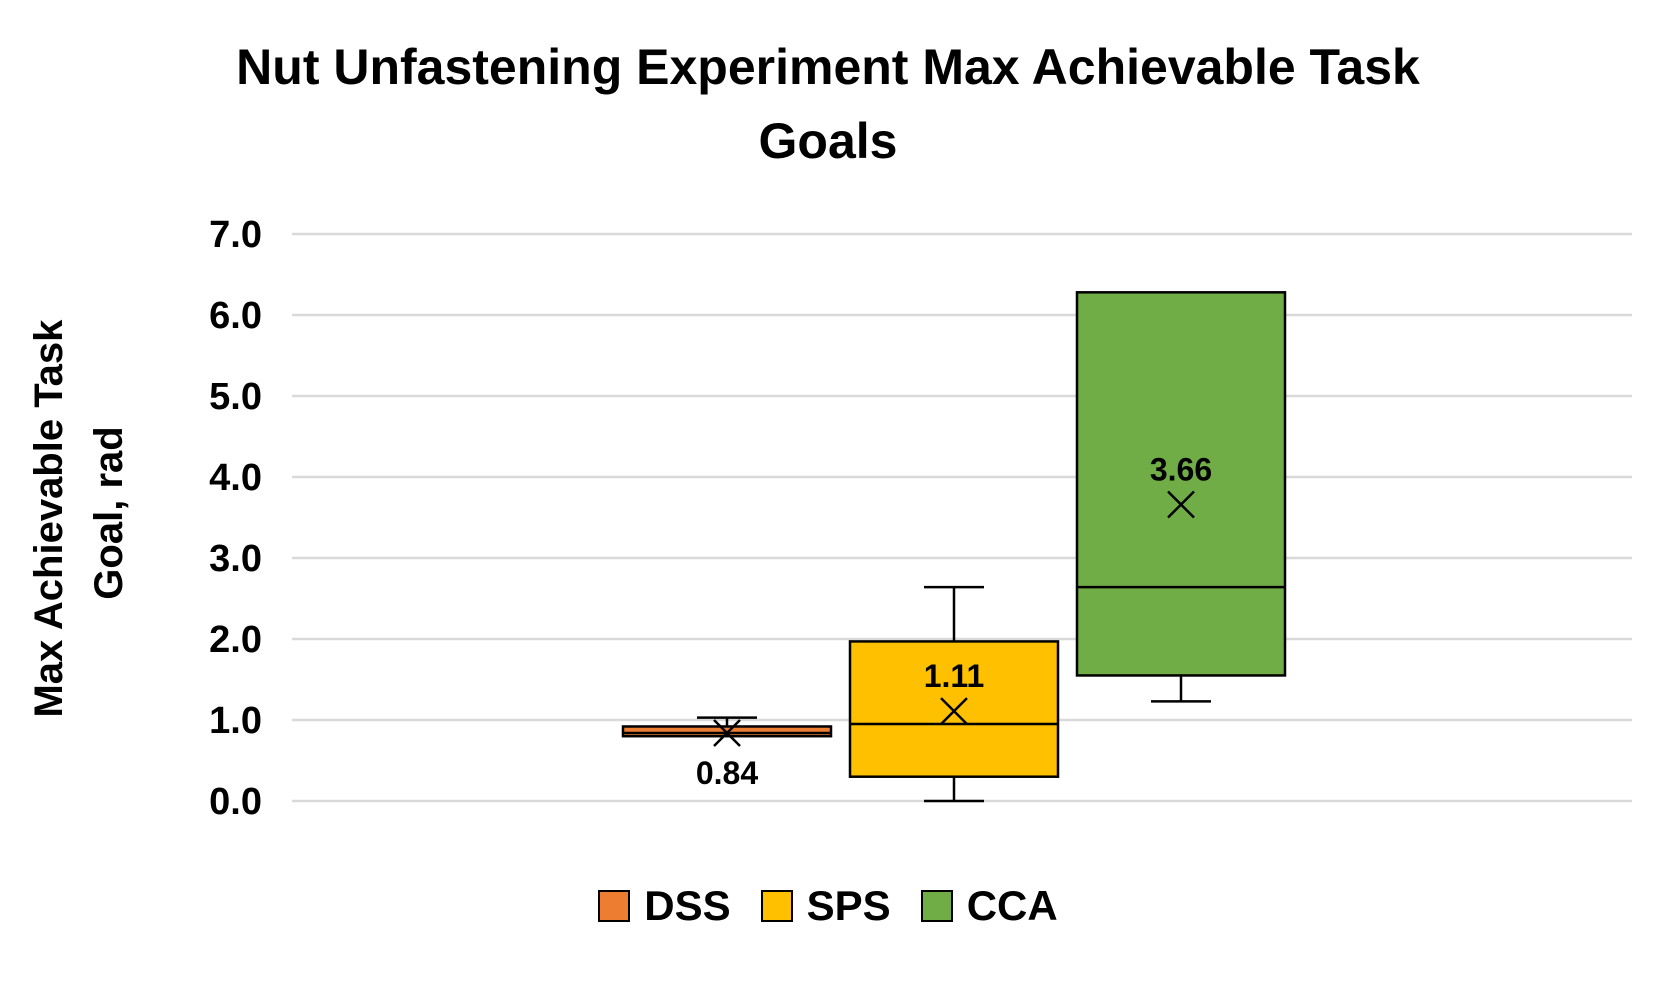 The image size is (1656, 991). I want to click on chart-title-line-2: Goals, so click(828, 141).